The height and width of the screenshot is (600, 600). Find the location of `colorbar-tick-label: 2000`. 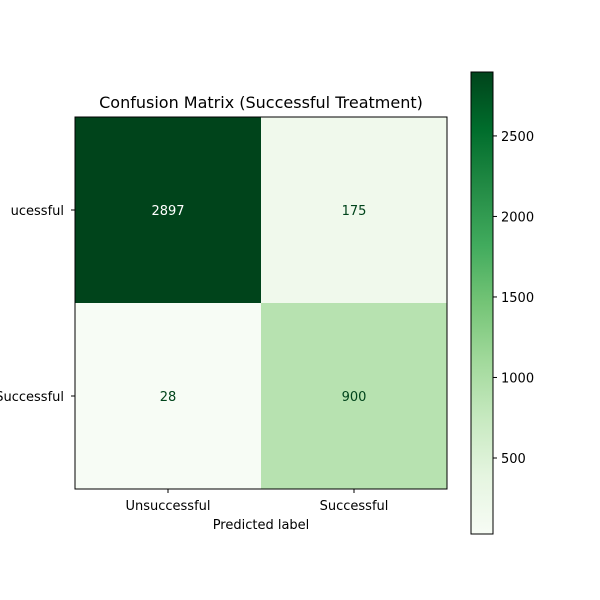

colorbar-tick-label: 2000 is located at coordinates (517, 217).